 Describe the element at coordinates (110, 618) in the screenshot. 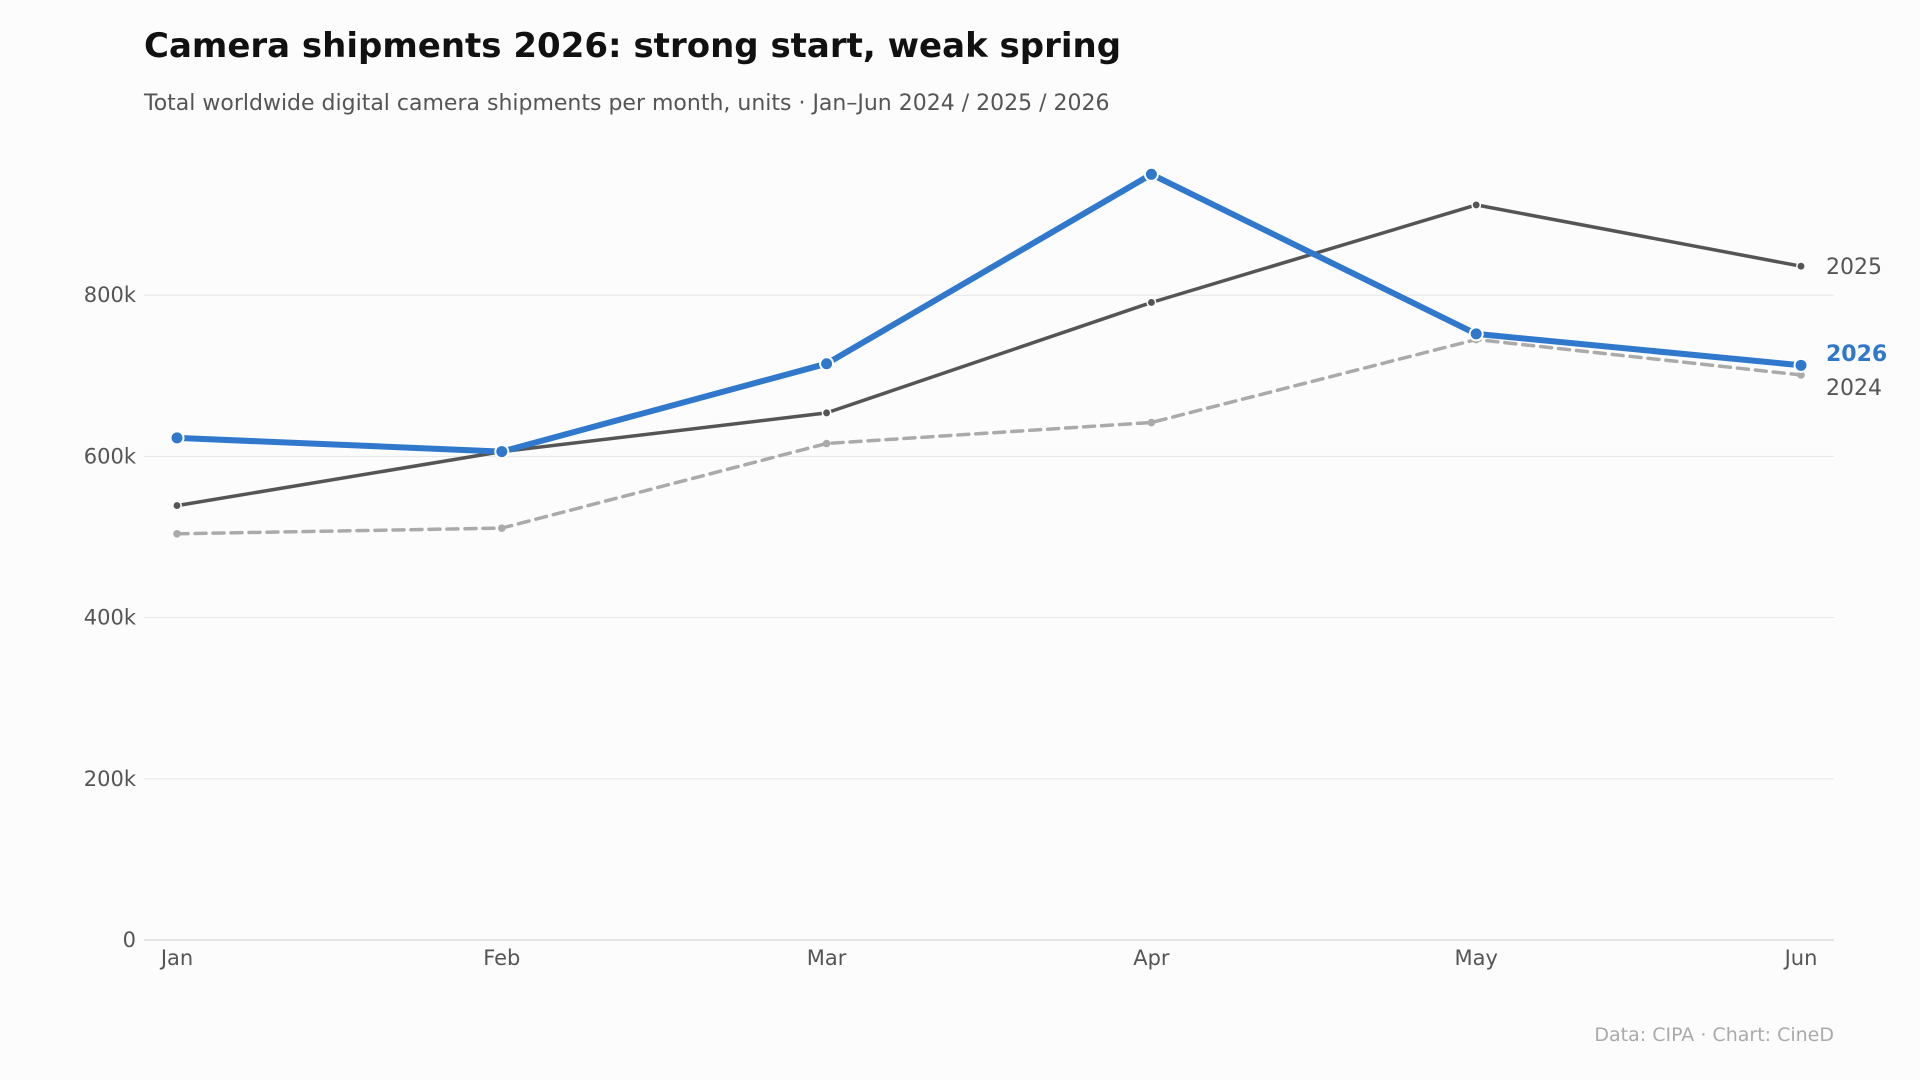

I see `y-tick-label: 400k` at that location.